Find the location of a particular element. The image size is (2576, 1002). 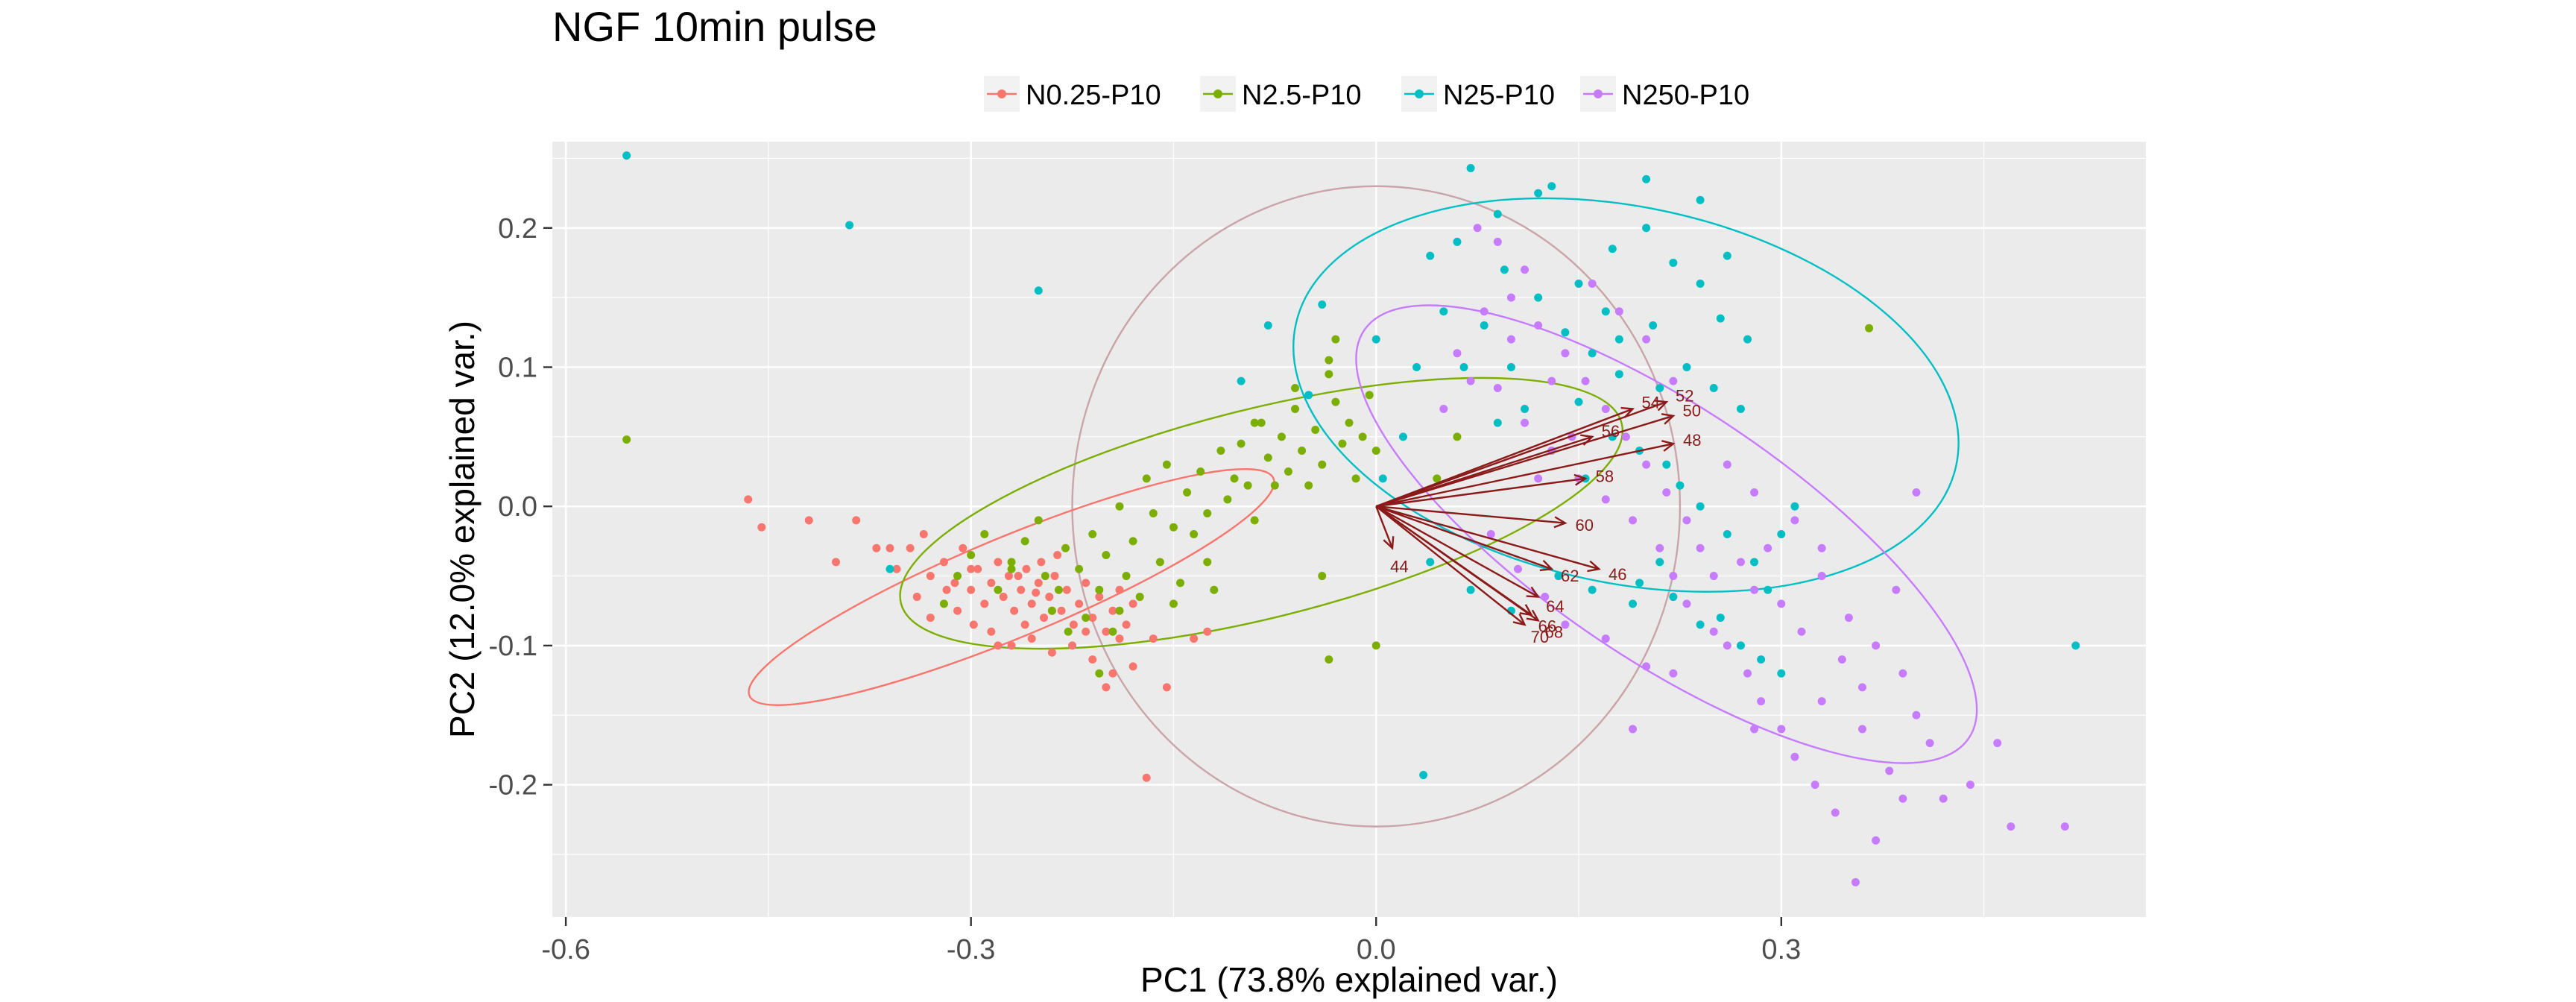

x-tick-label: -0.6 is located at coordinates (565, 949).